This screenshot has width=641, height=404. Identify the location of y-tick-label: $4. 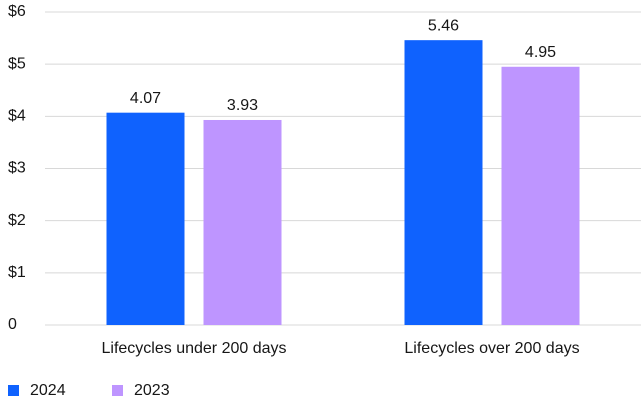
(17, 116).